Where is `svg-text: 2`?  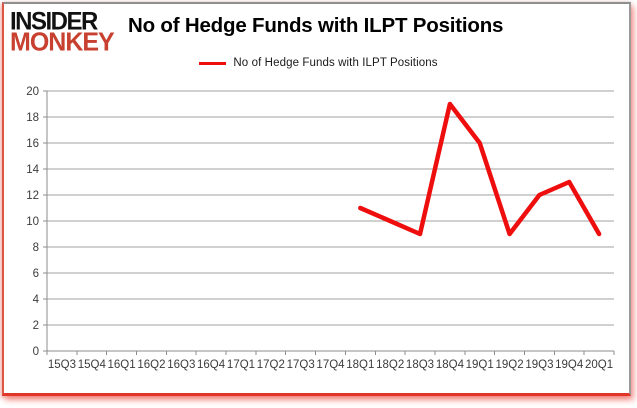
svg-text: 2 is located at coordinates (36, 326).